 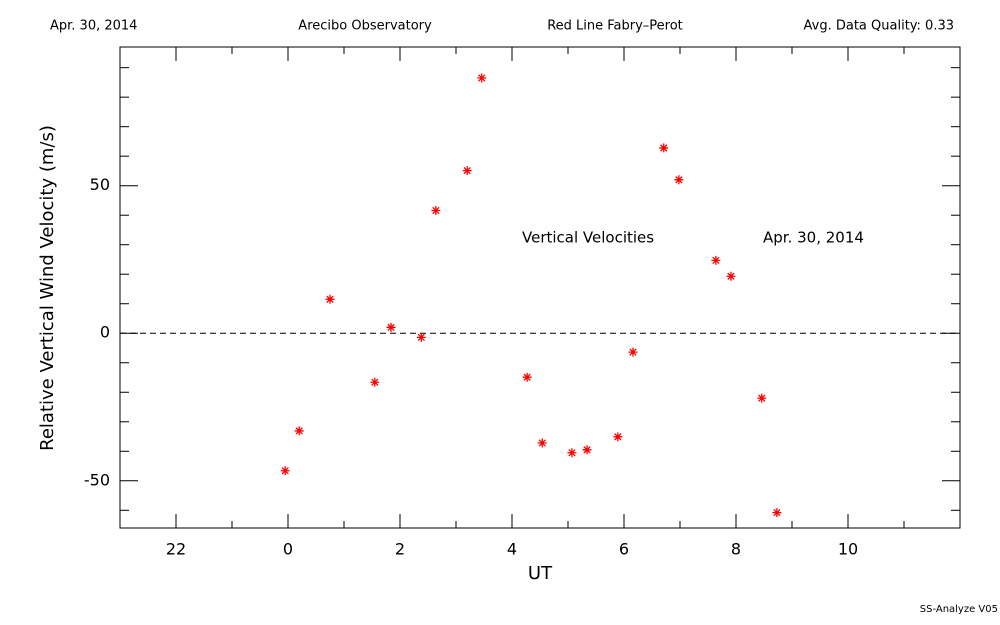 I want to click on annotation: Vertical Velocities, so click(x=588, y=238).